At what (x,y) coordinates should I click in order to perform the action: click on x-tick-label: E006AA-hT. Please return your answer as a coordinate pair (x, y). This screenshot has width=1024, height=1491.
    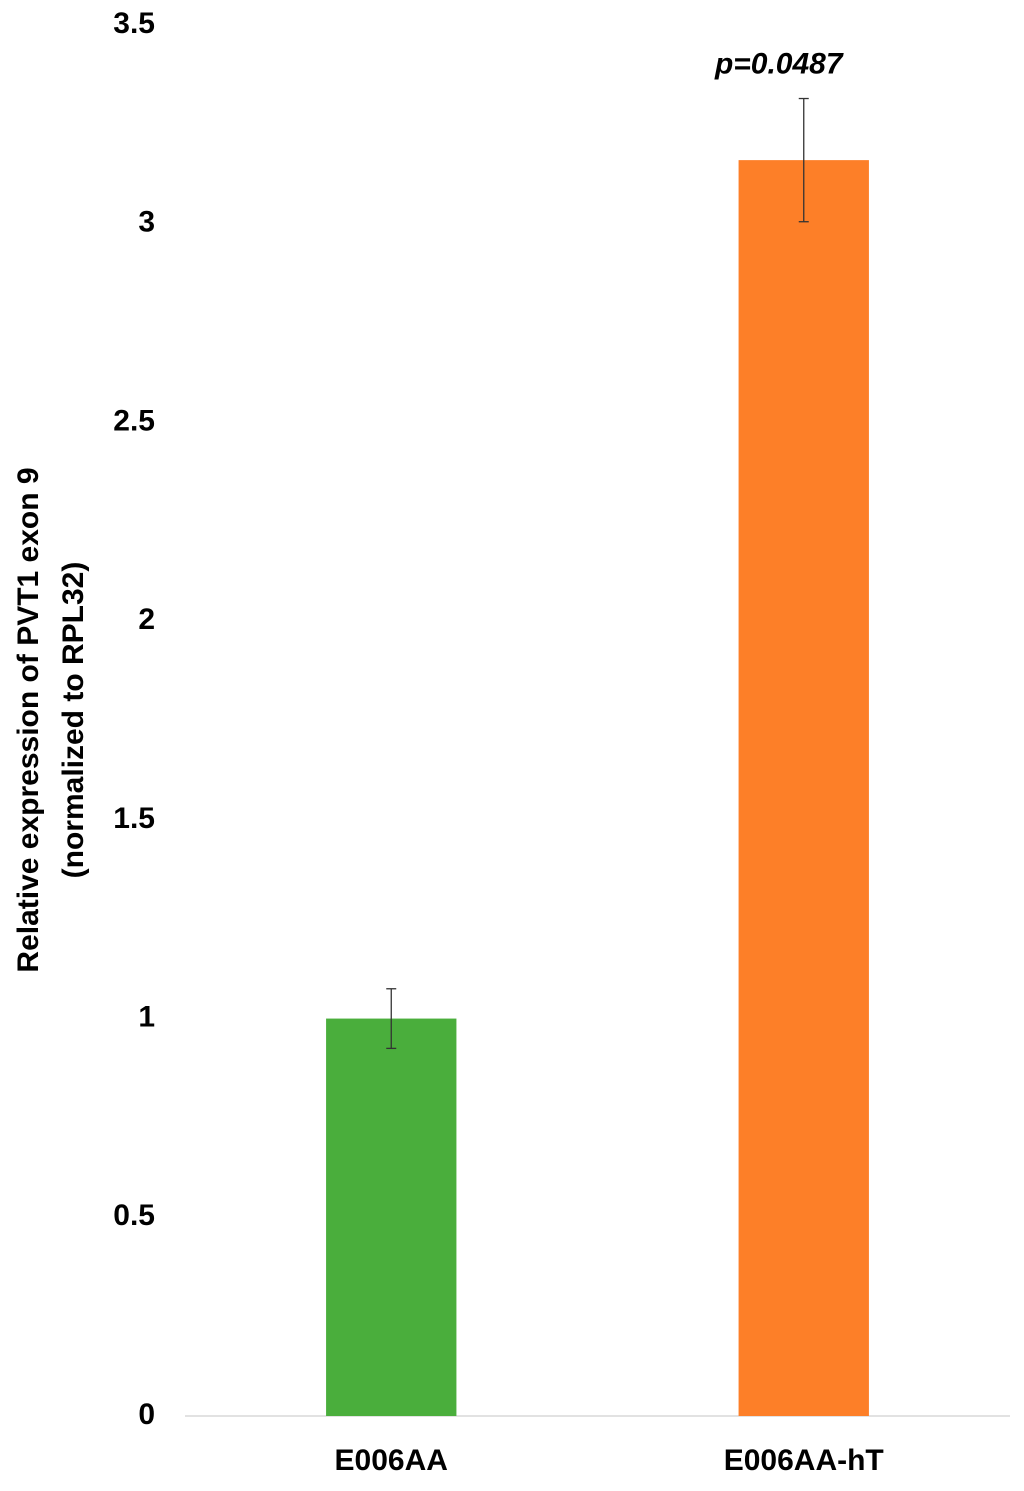
    Looking at the image, I should click on (804, 1460).